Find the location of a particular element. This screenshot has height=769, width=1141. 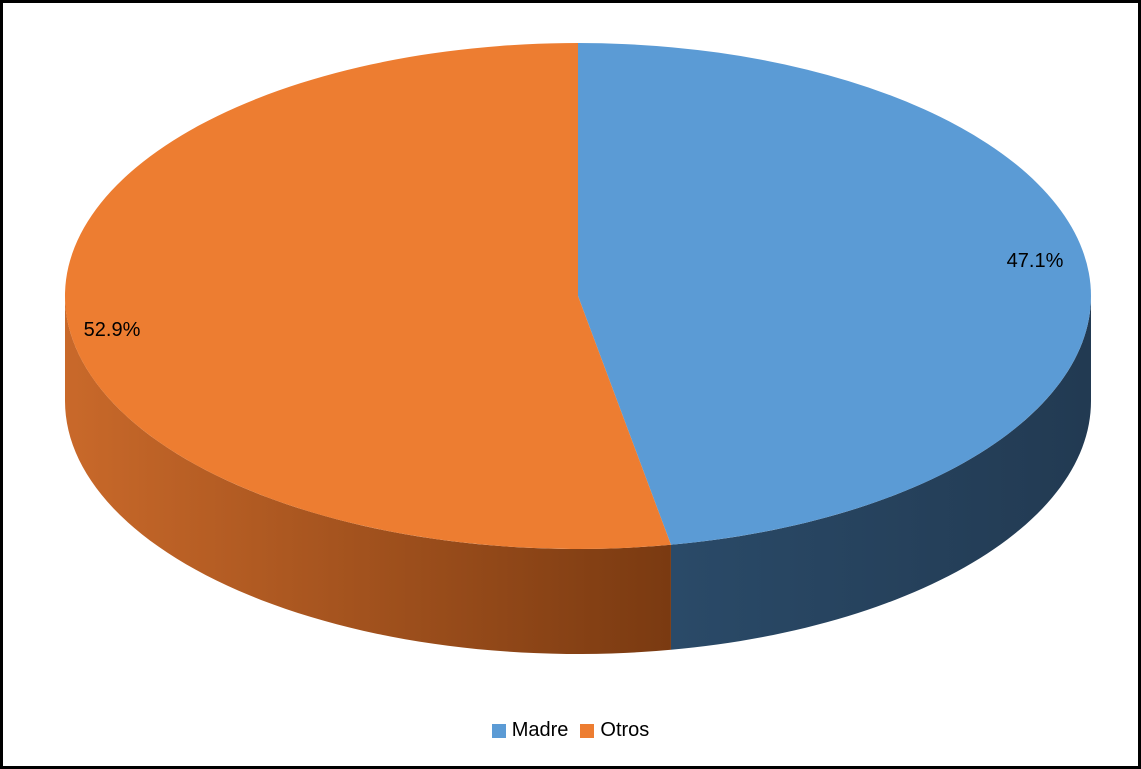

legend-item-madre: Madre is located at coordinates (530, 730).